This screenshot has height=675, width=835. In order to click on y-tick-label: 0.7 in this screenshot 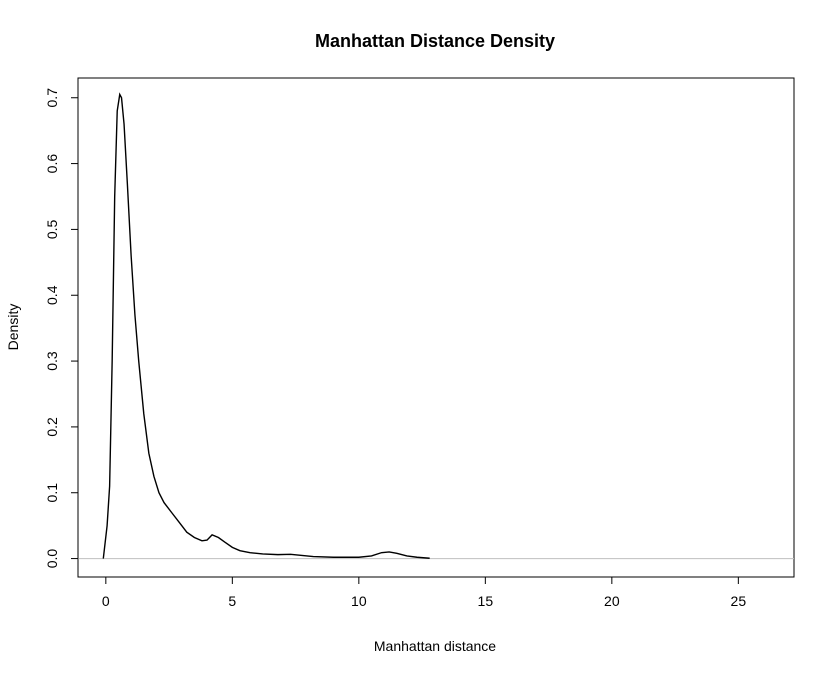, I will do `click(52, 98)`.